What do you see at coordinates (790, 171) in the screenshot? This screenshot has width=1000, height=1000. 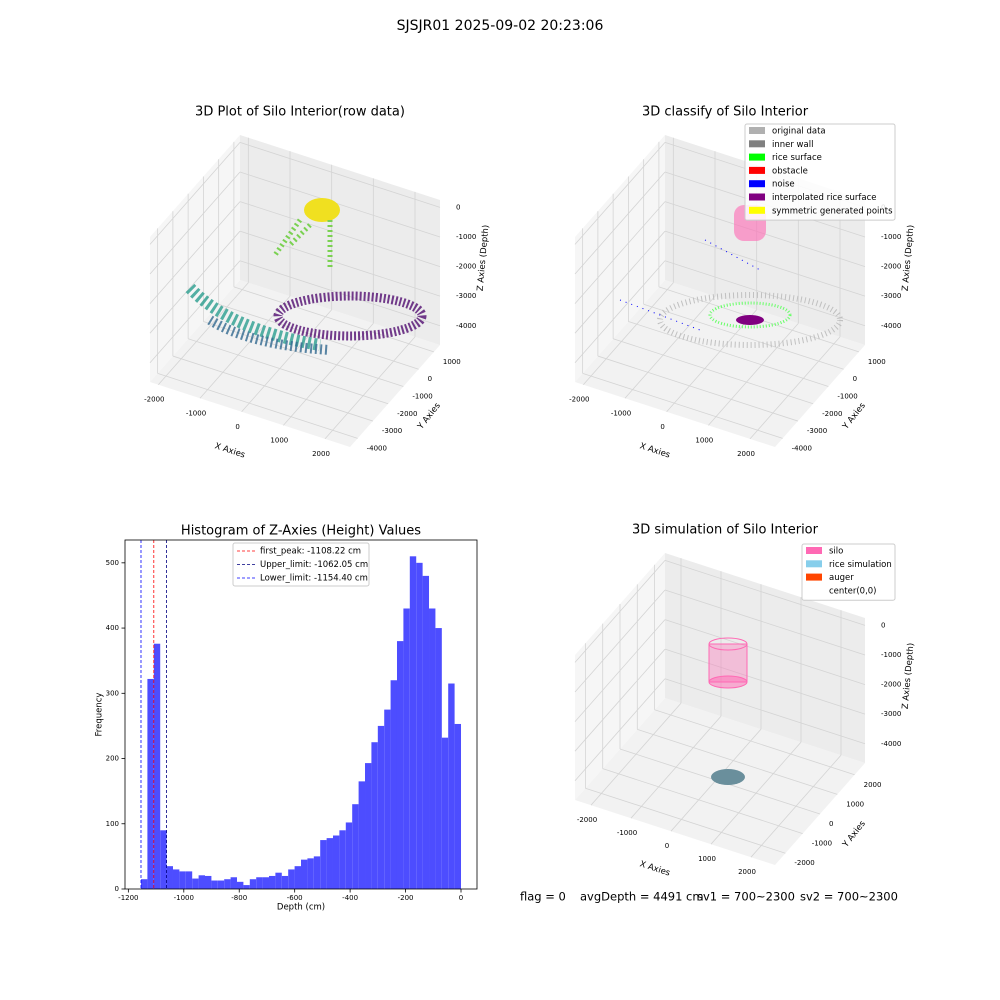 I see `legend-label: obstacle` at bounding box center [790, 171].